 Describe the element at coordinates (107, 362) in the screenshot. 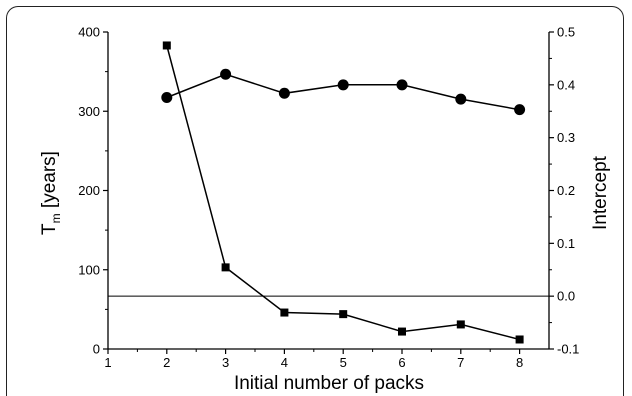

I see `x-tick-label: 1` at that location.